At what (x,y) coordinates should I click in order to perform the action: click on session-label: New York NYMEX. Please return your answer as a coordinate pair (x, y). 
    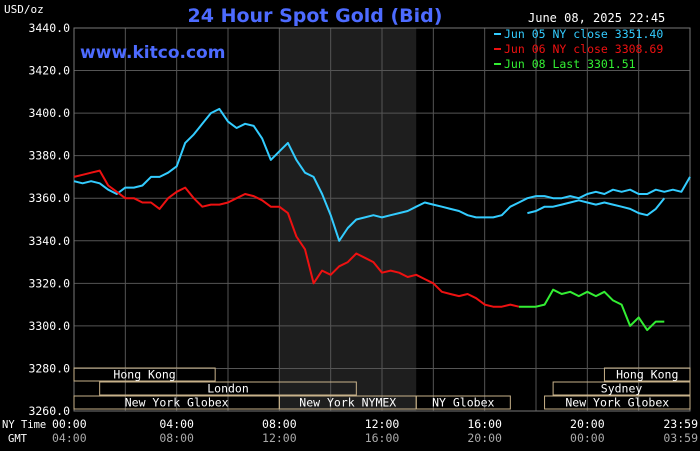
    Looking at the image, I should click on (347, 403).